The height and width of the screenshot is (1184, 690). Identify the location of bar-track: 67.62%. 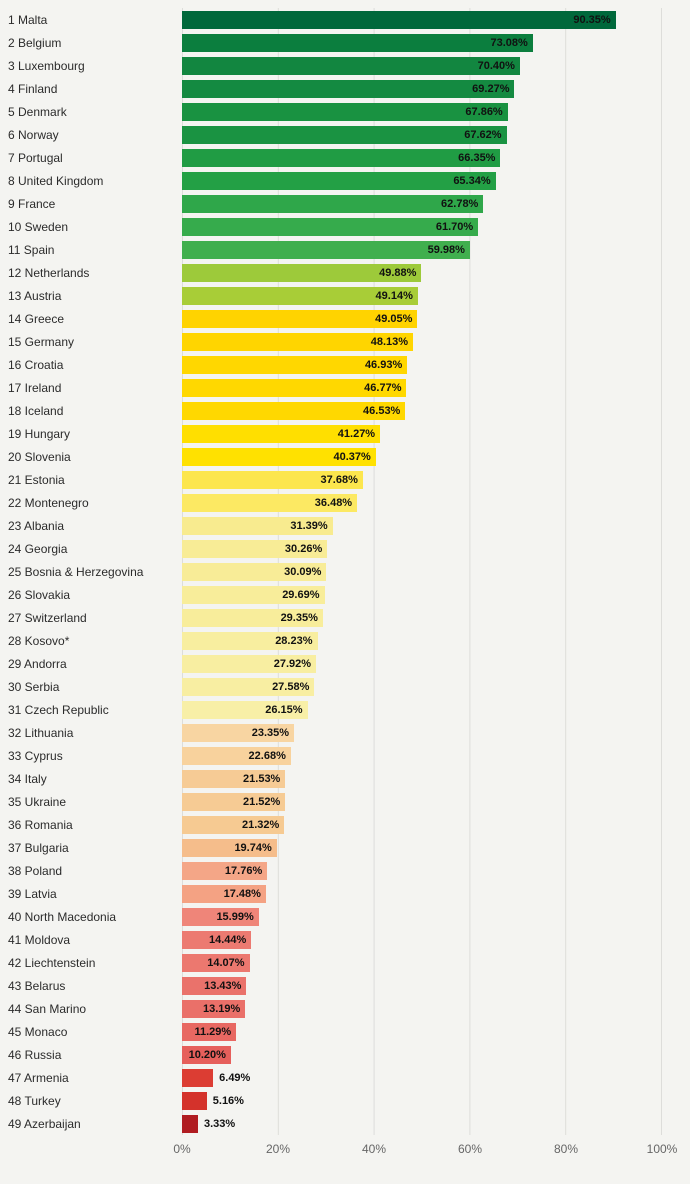
(422, 134).